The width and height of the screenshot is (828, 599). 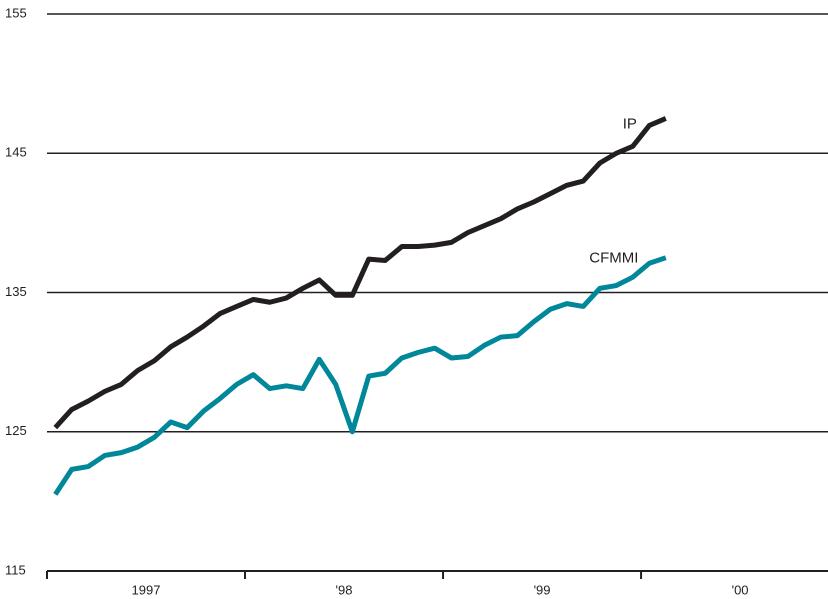 What do you see at coordinates (613, 258) in the screenshot?
I see `series-label: CFMMI` at bounding box center [613, 258].